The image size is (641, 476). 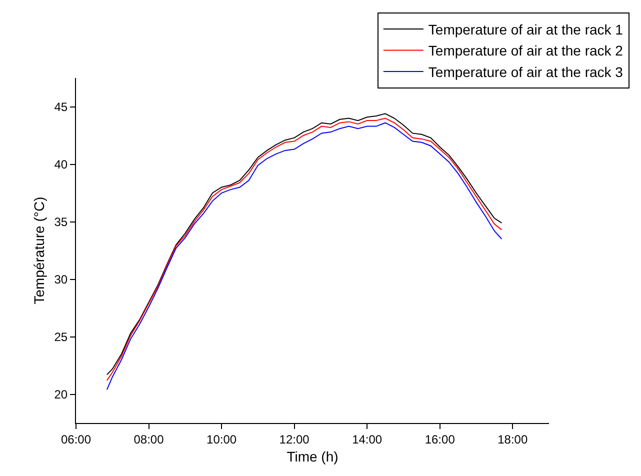 I want to click on y-axis-title: Température (°C), so click(x=38, y=250).